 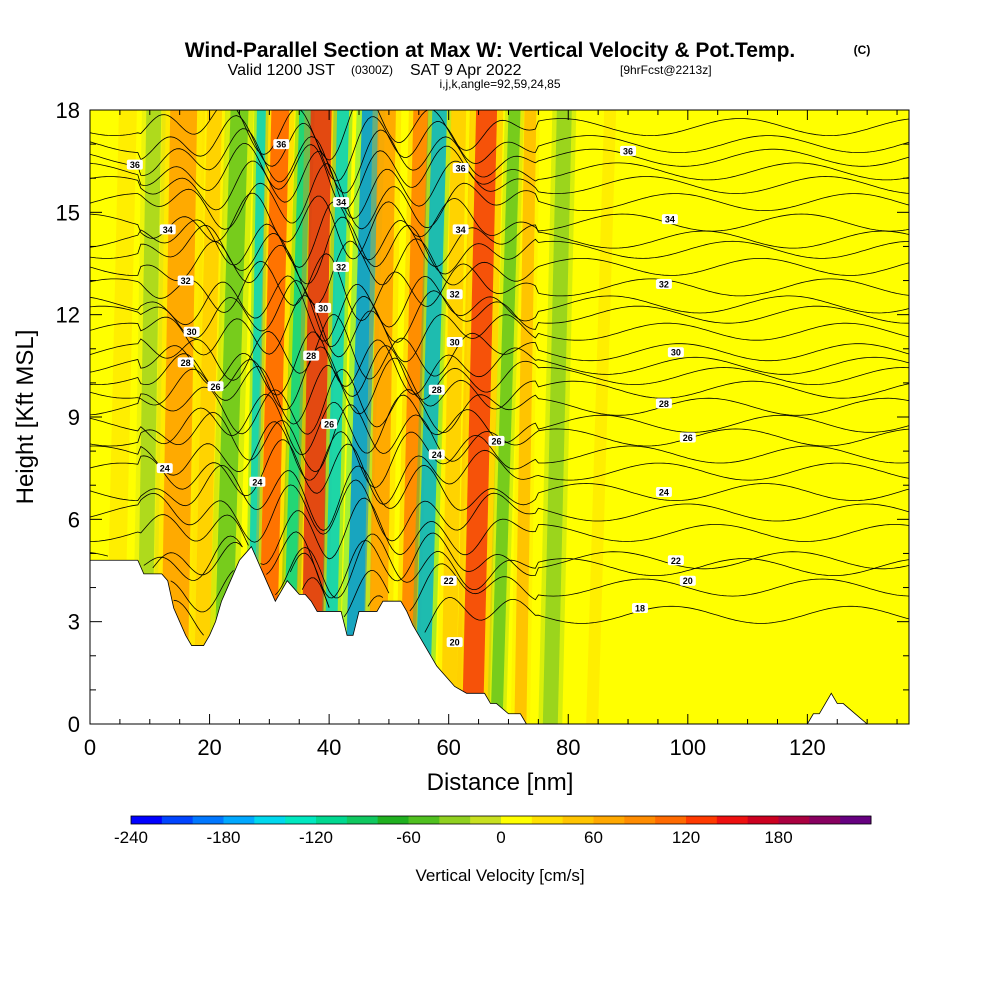 I want to click on theta-contour-label: 20, so click(x=454, y=642).